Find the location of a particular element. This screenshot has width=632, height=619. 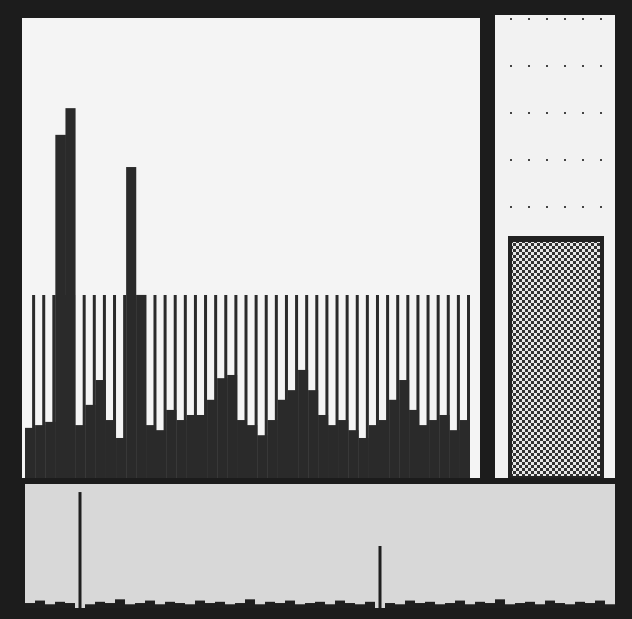

dot-grid is located at coordinates (556, 113).